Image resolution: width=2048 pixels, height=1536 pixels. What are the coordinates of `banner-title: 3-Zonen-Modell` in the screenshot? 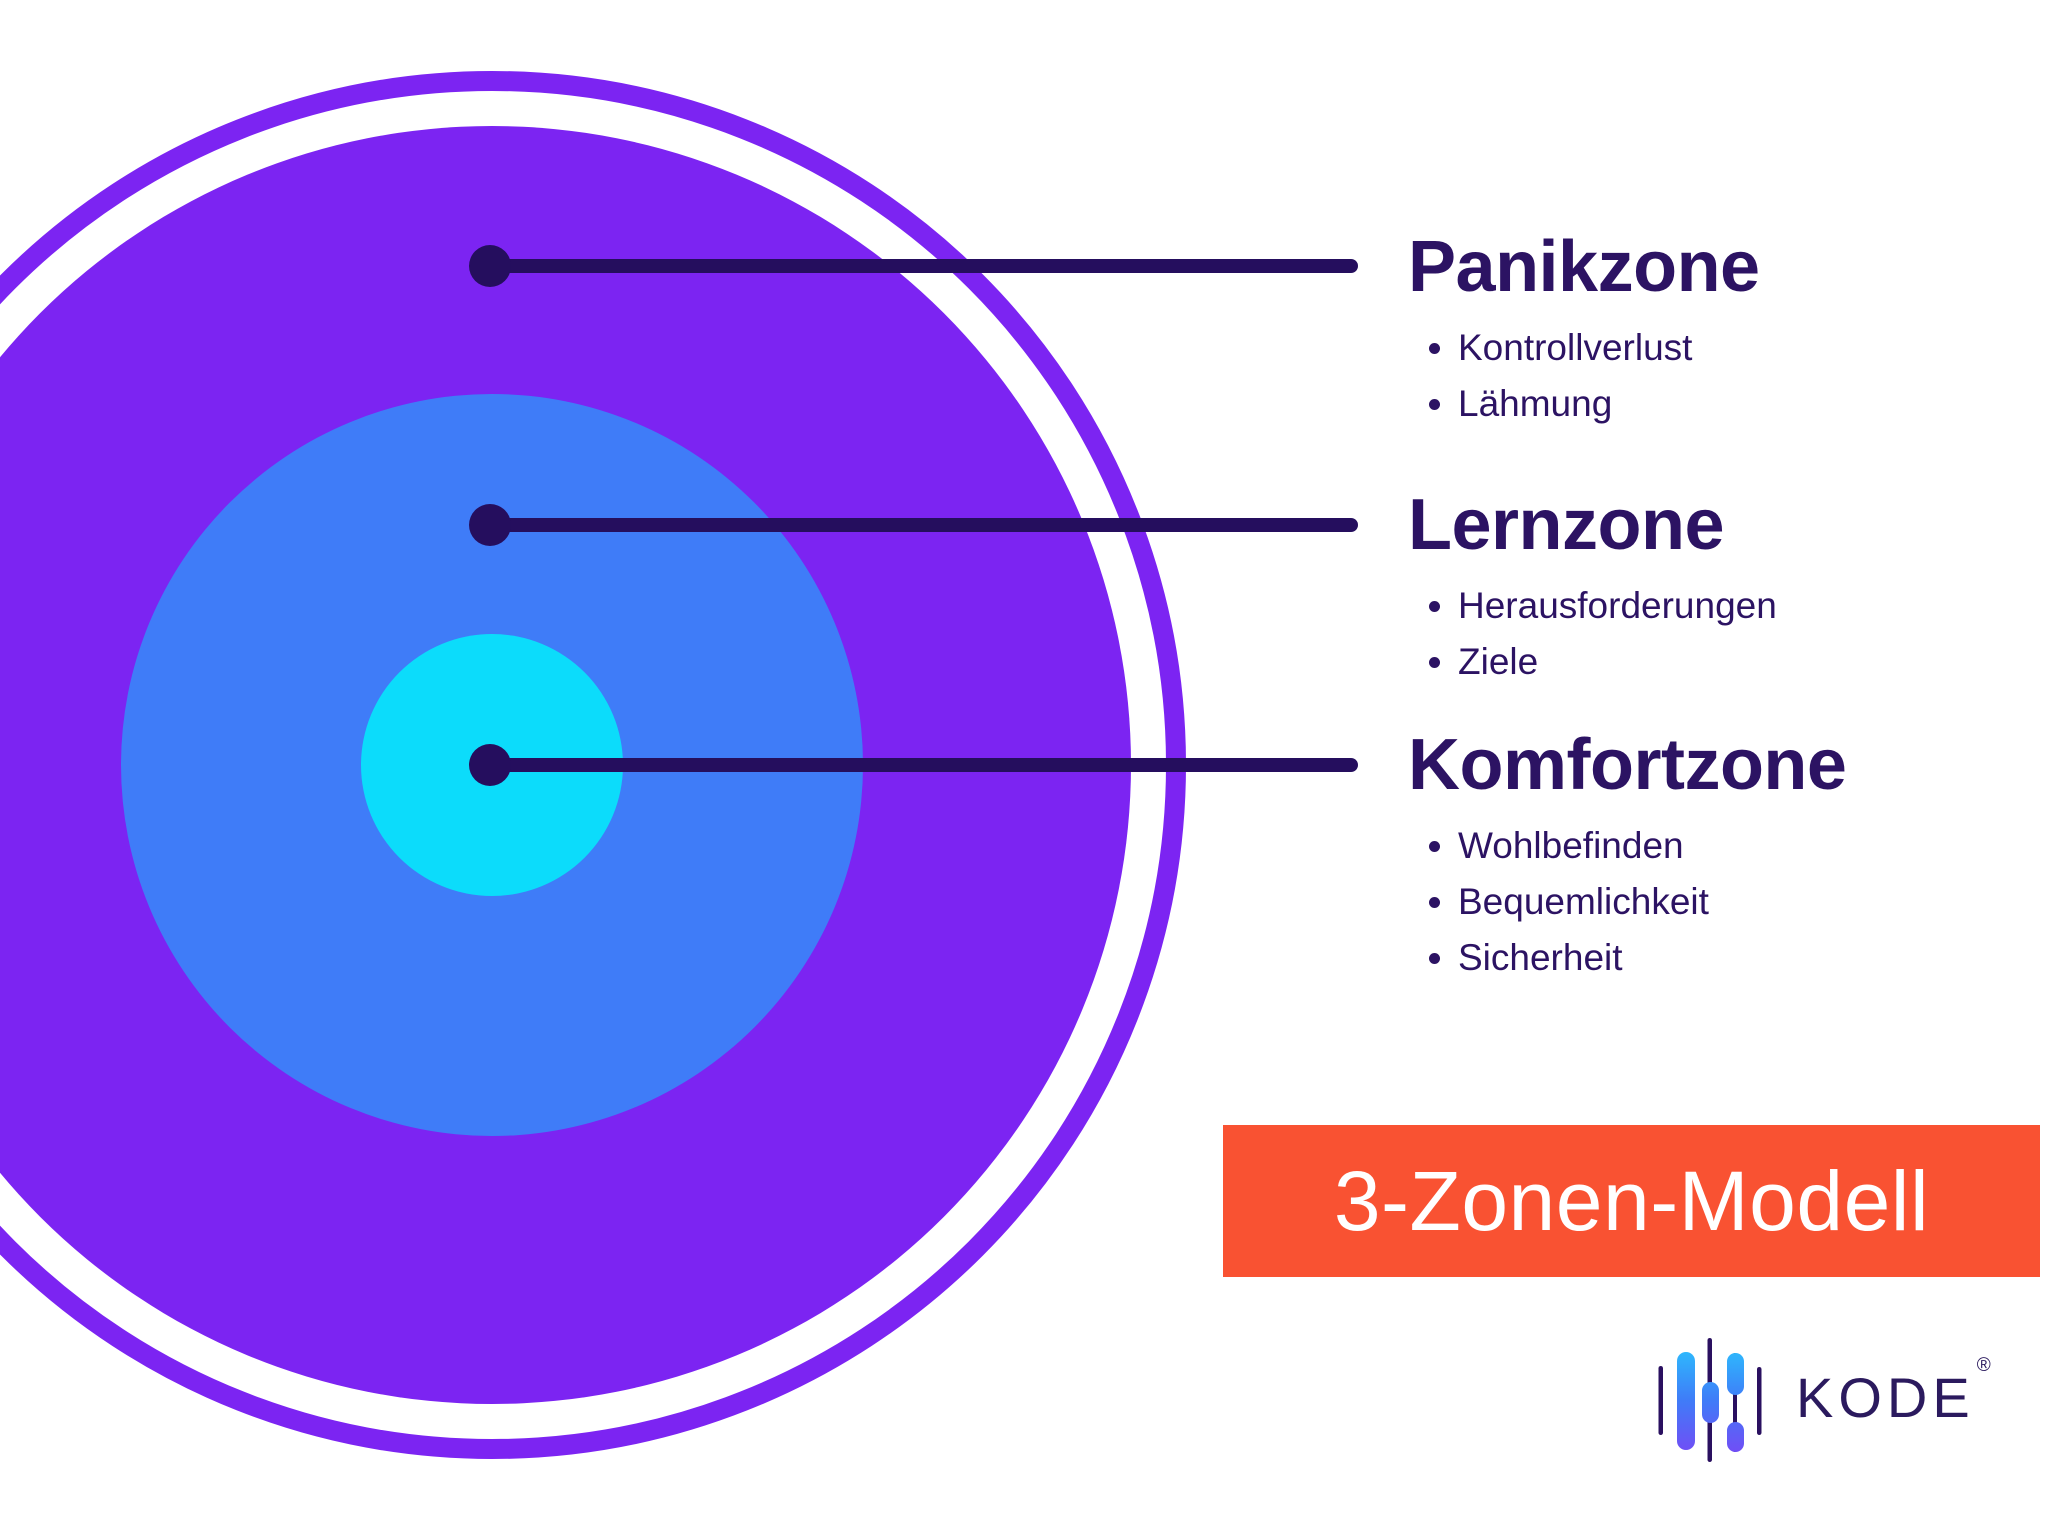 It's located at (1631, 1200).